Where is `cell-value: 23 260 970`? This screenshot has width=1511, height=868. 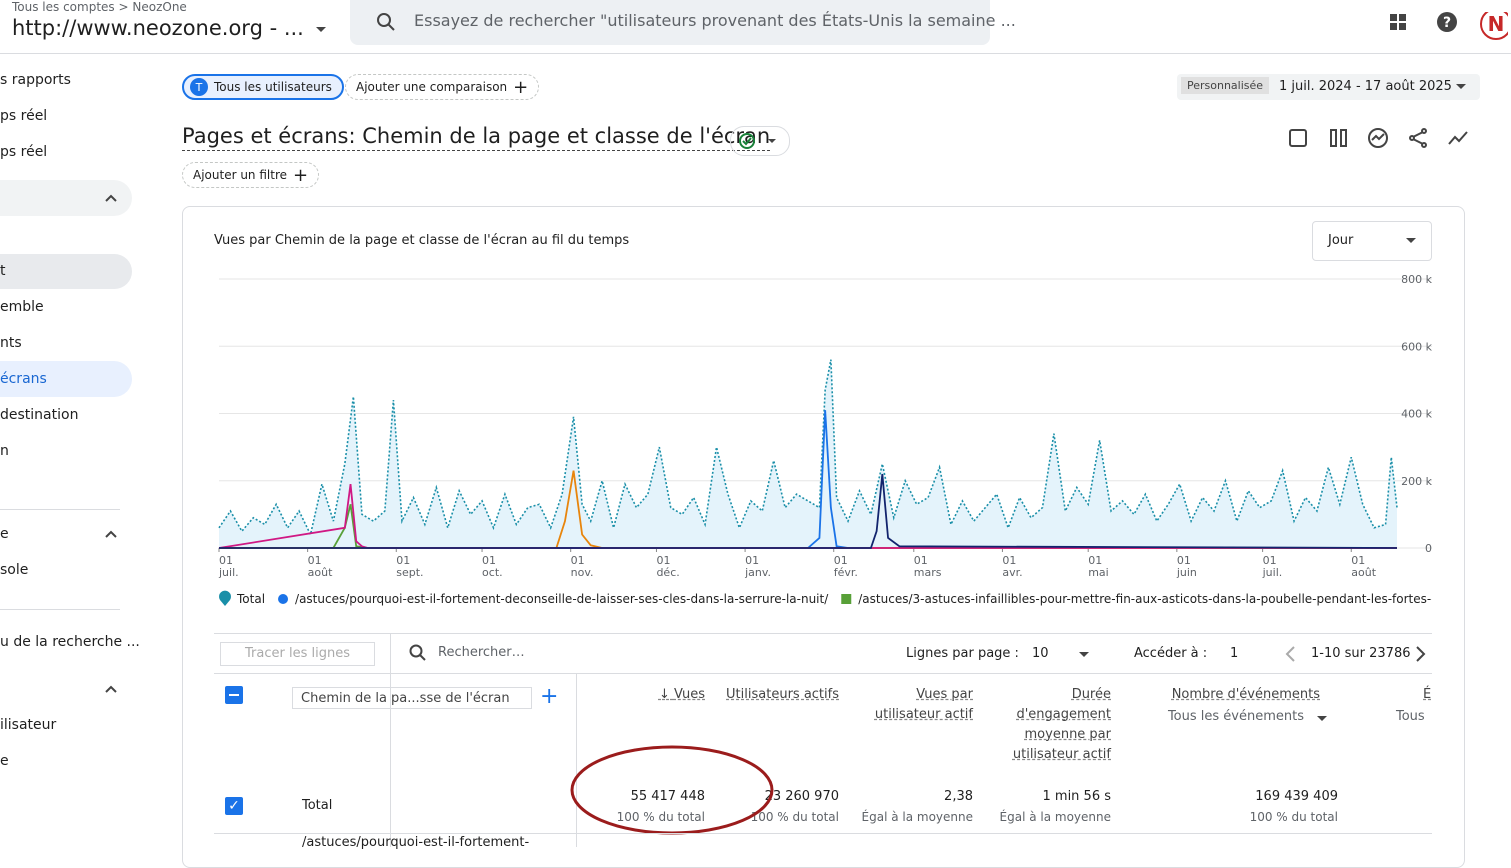
cell-value: 23 260 970 is located at coordinates (801, 796).